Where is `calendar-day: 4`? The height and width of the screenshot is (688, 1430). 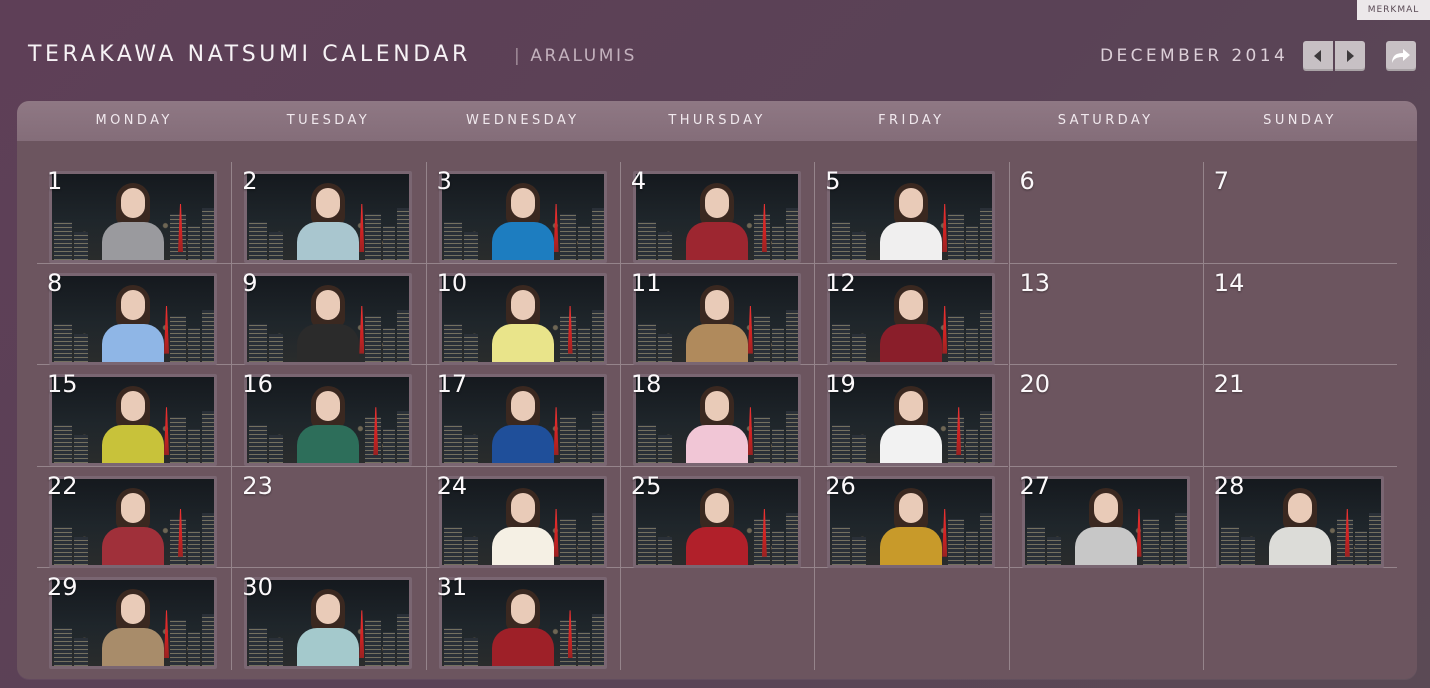 calendar-day: 4 is located at coordinates (717, 213).